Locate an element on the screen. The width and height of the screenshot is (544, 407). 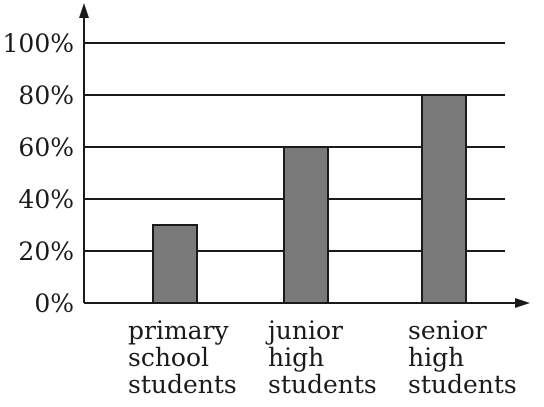
y-tick-label: 60% is located at coordinates (46, 147).